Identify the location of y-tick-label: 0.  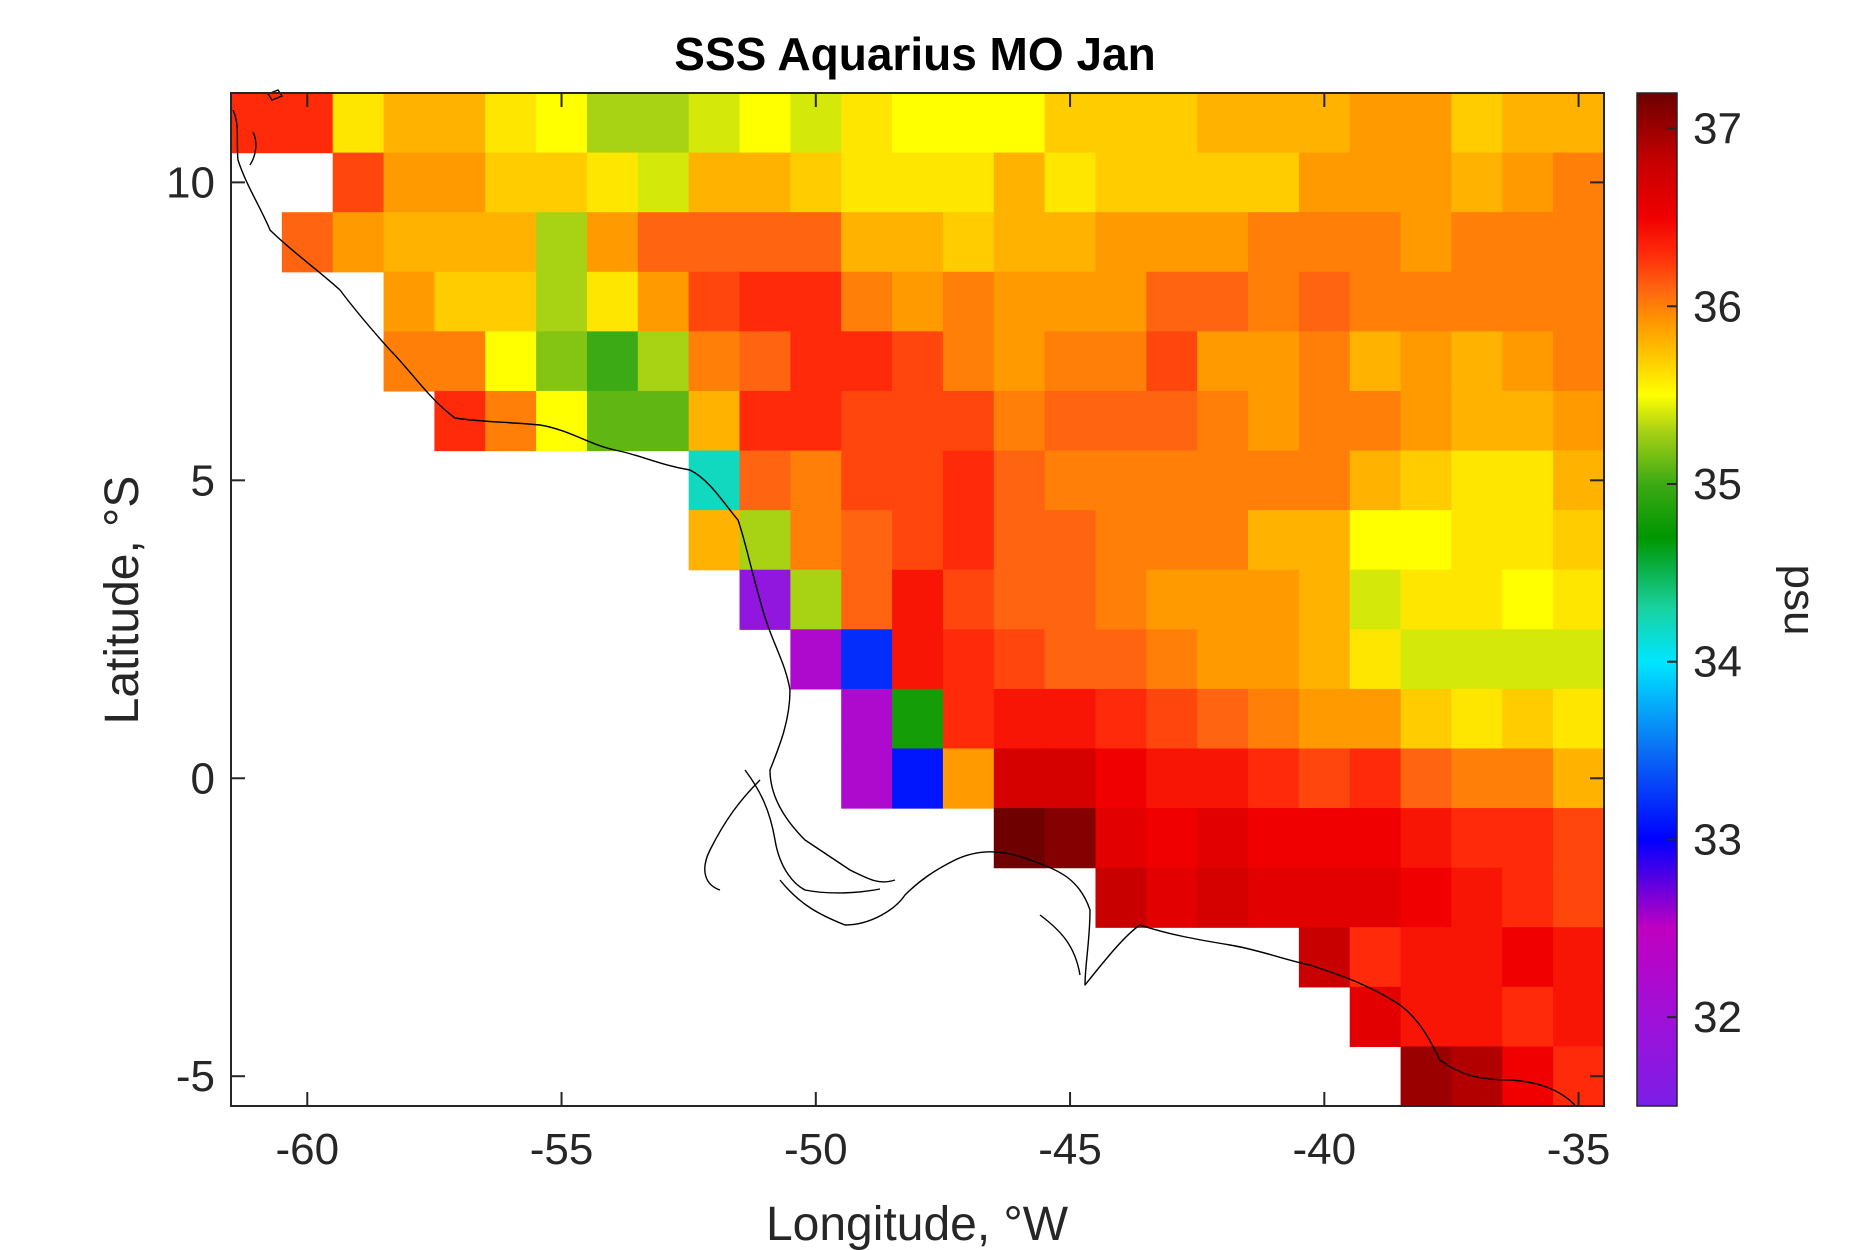
(203, 778).